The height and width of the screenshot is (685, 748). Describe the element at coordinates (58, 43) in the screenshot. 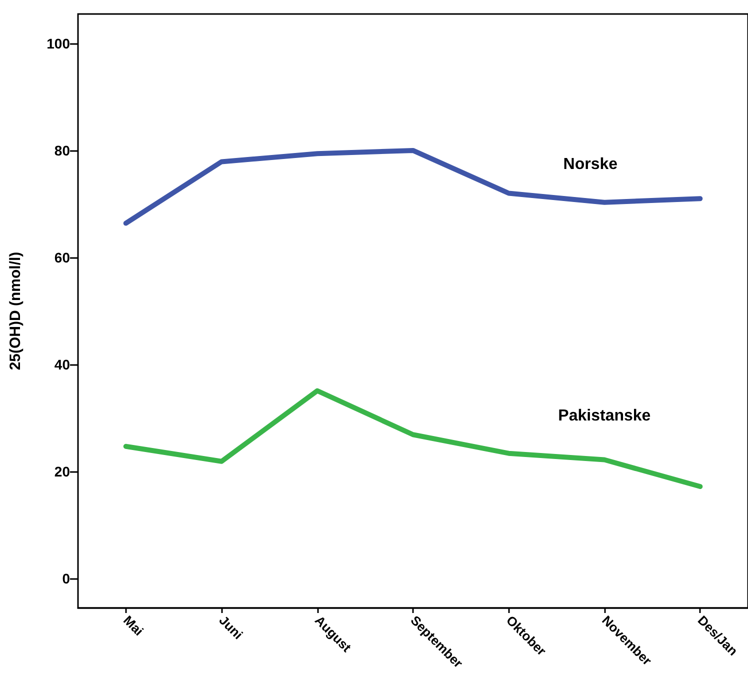

I see `y-tick-label: 100` at that location.